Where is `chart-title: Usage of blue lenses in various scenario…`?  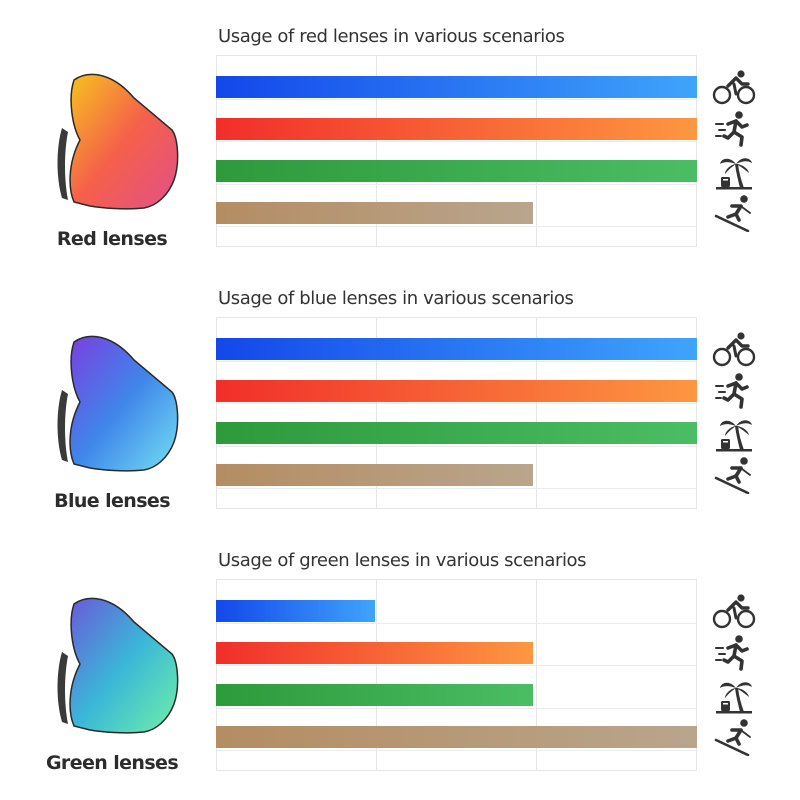
chart-title: Usage of blue lenses in various scenario… is located at coordinates (396, 298).